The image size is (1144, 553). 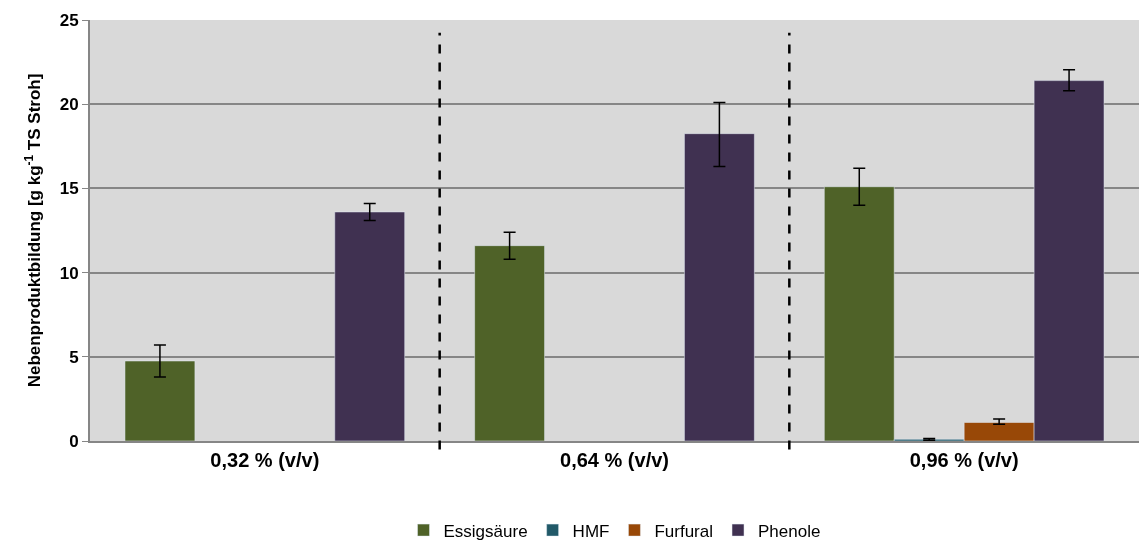 I want to click on x-tick-label: 0,32 % (v/v), so click(x=265, y=460).